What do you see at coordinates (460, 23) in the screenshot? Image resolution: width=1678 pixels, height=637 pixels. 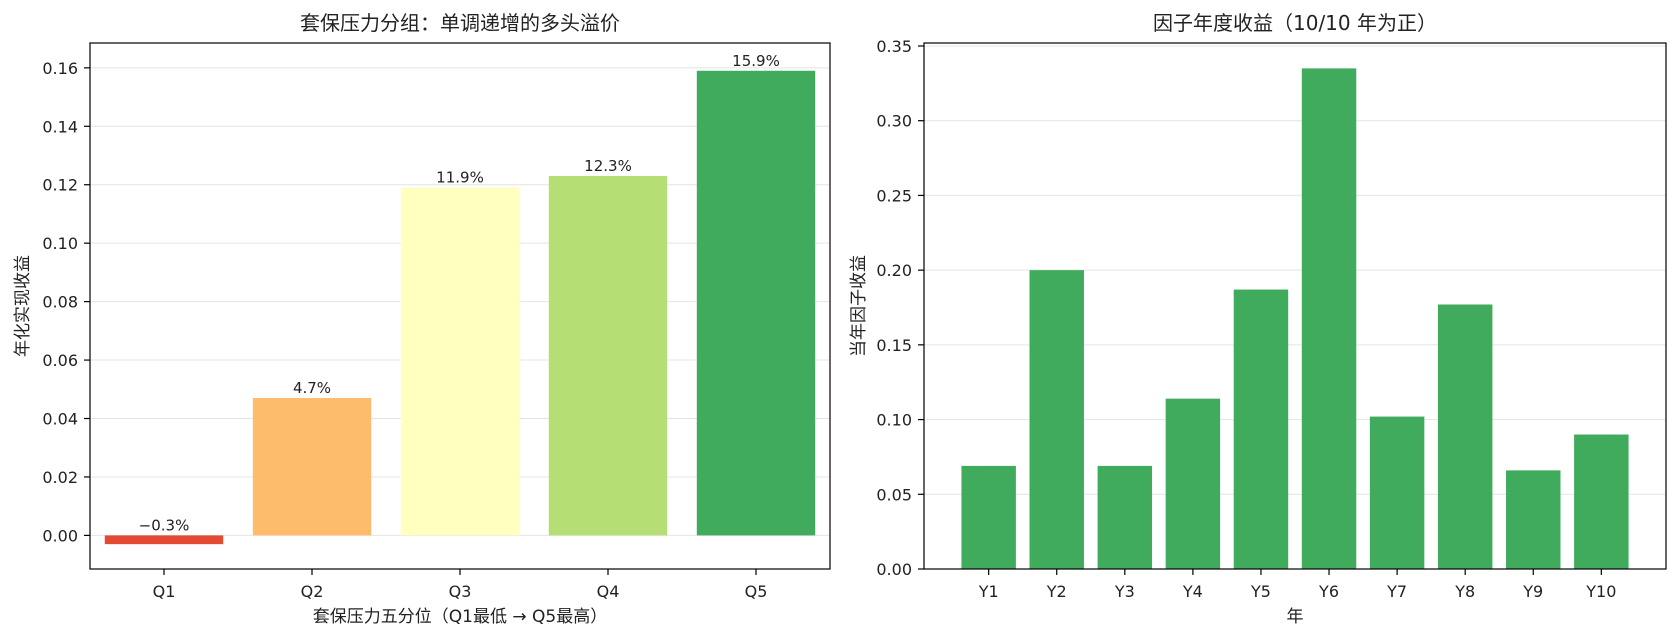 I see `chart-title: 套保压力分组：单调递增的多头溢价` at bounding box center [460, 23].